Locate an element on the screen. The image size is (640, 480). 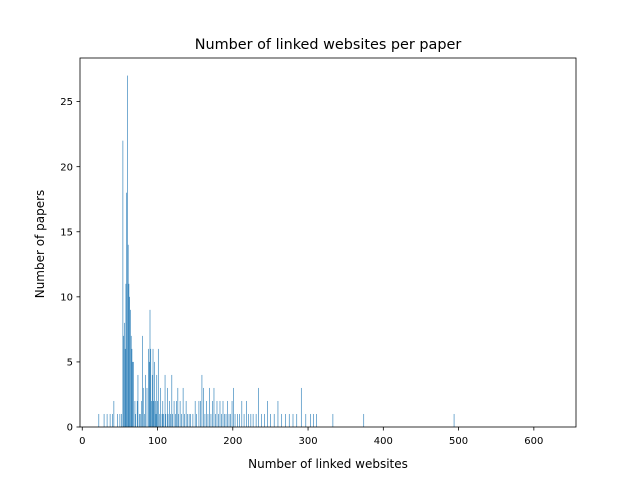
x-tick-label: 500 is located at coordinates (458, 441).